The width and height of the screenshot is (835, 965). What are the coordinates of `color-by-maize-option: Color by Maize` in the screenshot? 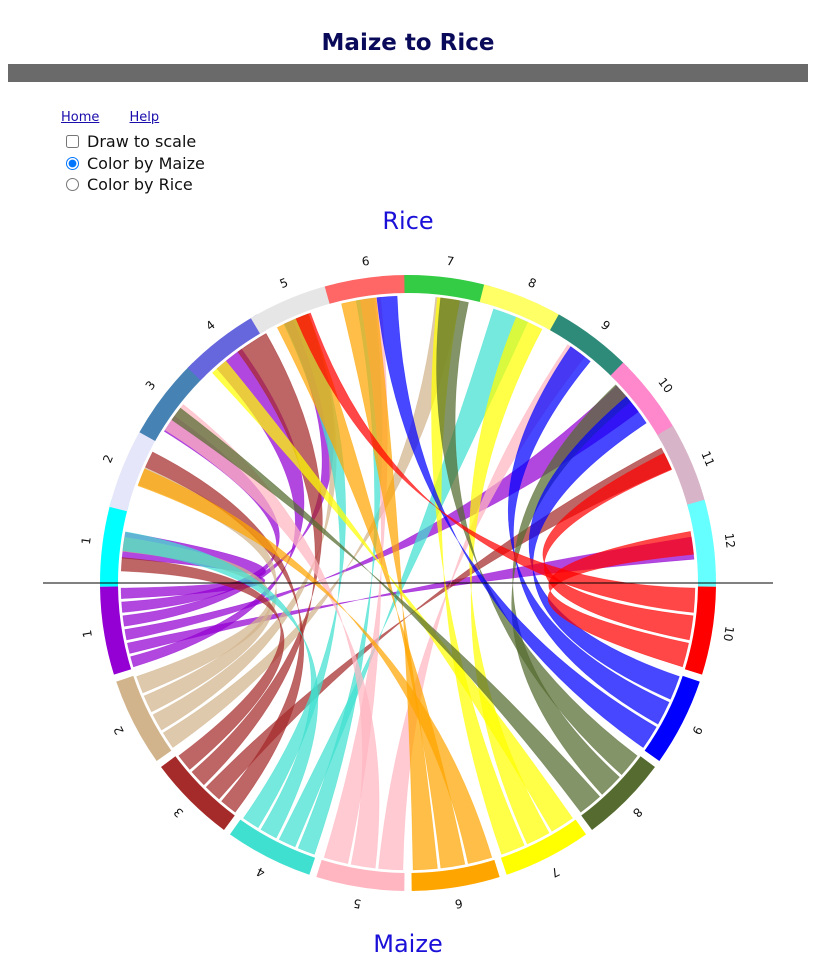 It's located at (134, 163).